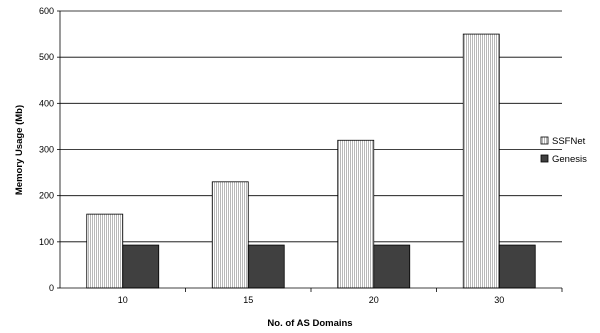  I want to click on legend-swatch-ssfnet, so click(544, 140).